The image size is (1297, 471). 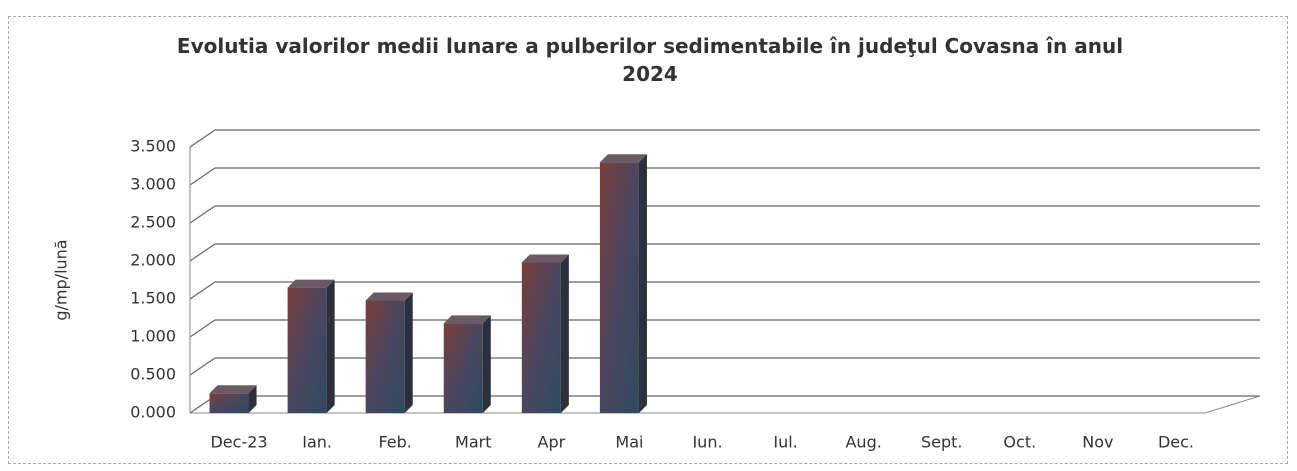 What do you see at coordinates (153, 222) in the screenshot?
I see `y-tick-label: 2.500` at bounding box center [153, 222].